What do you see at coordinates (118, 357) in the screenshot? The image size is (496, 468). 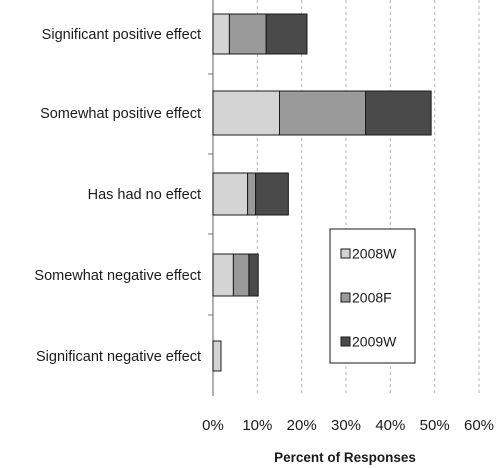 I see `category-label: Significant negative effect` at bounding box center [118, 357].